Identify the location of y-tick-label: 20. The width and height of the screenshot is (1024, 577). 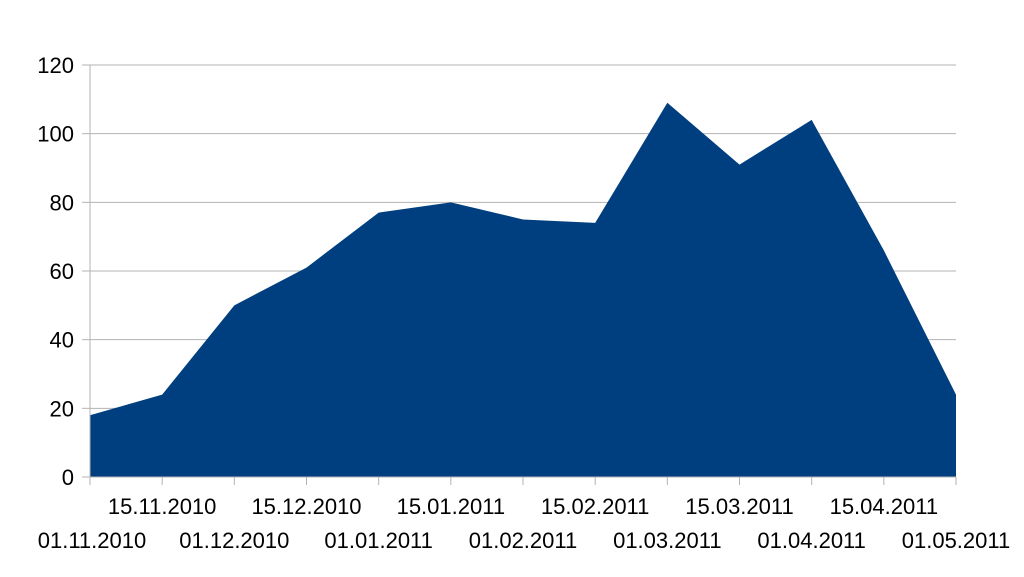
(62, 408).